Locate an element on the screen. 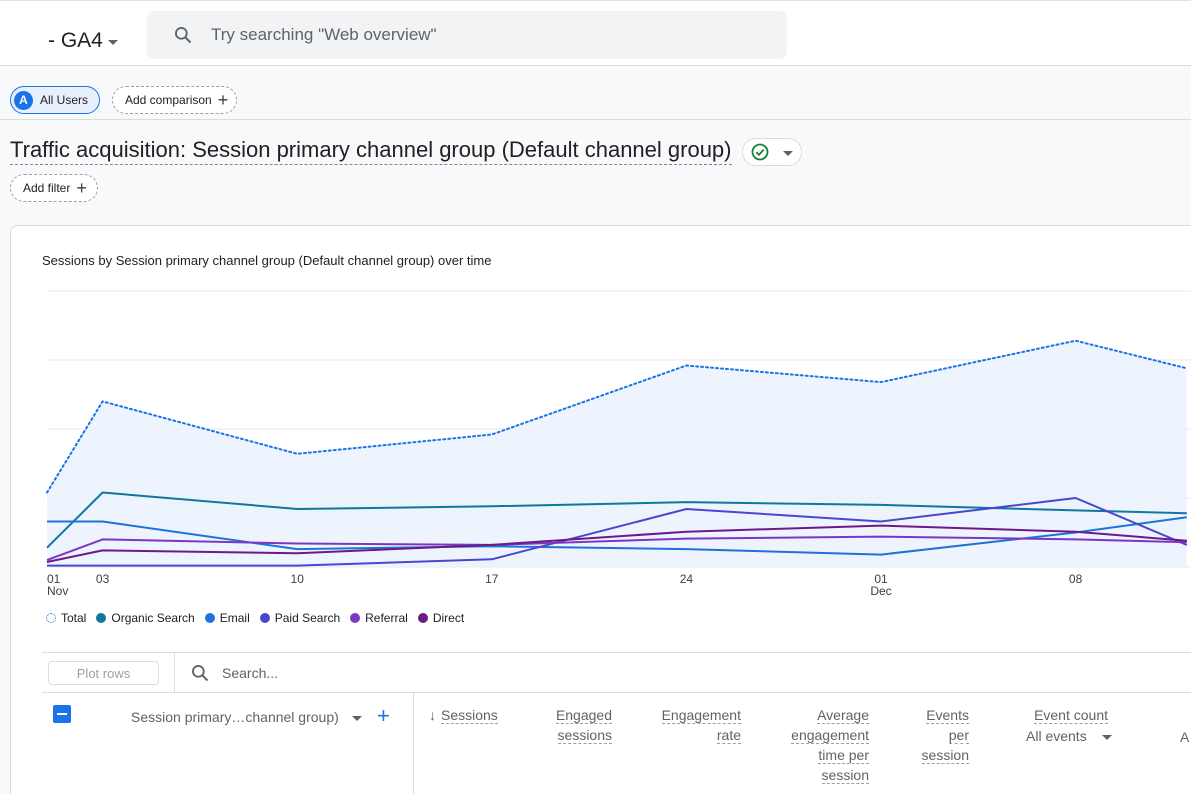 This screenshot has height=794, width=1191. event-selector: All events is located at coordinates (1069, 736).